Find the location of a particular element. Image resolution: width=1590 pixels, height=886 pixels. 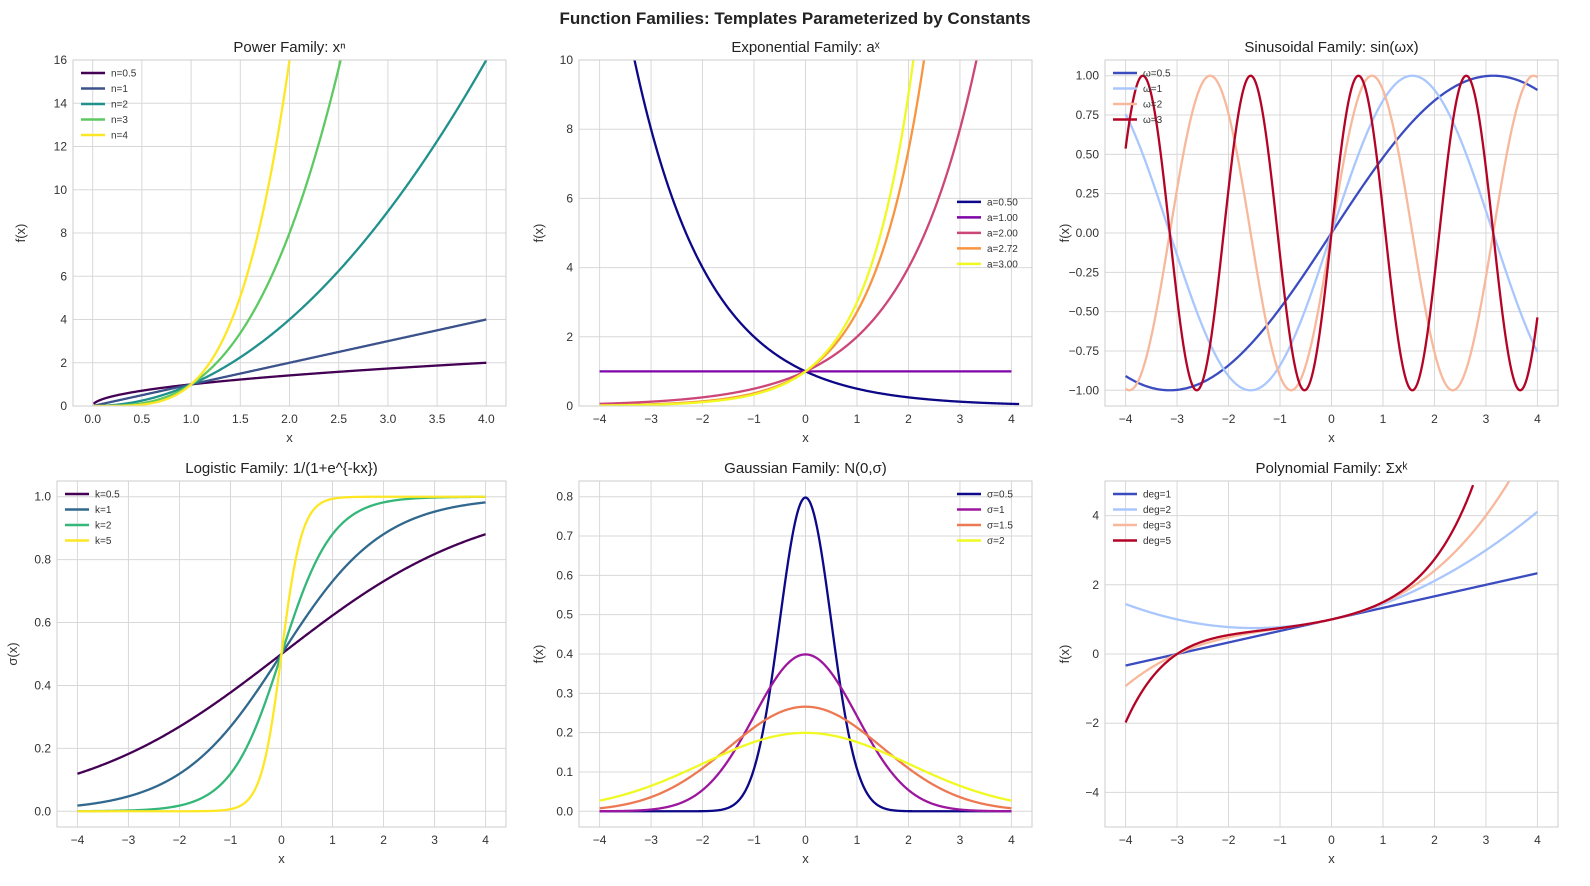

x-tick-label: 2.5 is located at coordinates (338, 419).